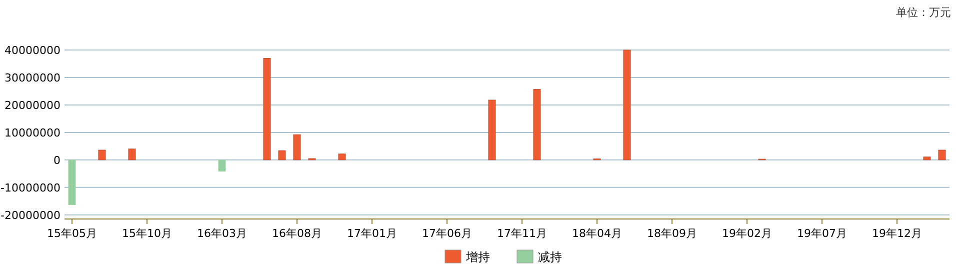  Describe the element at coordinates (477, 257) in the screenshot. I see `legend-label: 增持` at that location.